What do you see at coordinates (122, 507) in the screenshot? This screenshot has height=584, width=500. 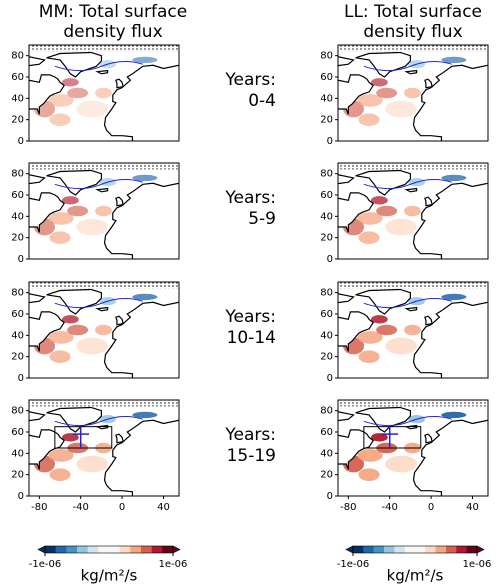 I see `x-tick-label: 0` at bounding box center [122, 507].